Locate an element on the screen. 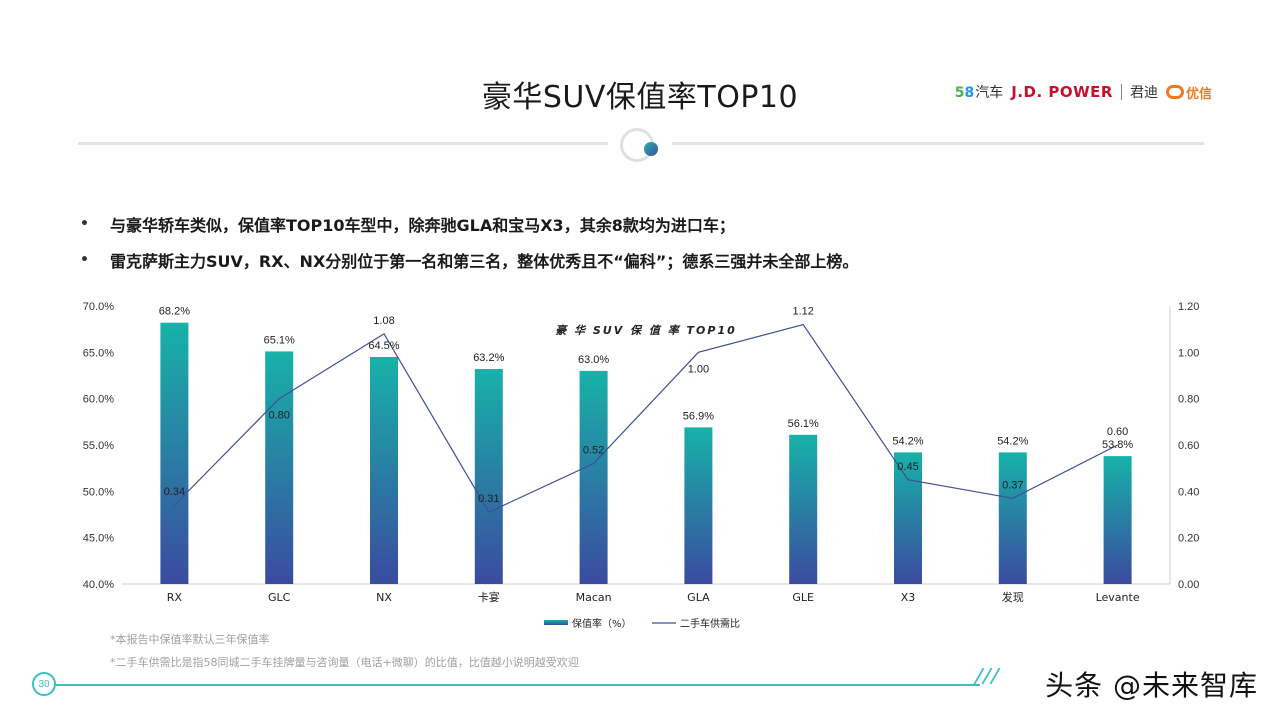  bar-value-label: 53.8% is located at coordinates (1117, 445).